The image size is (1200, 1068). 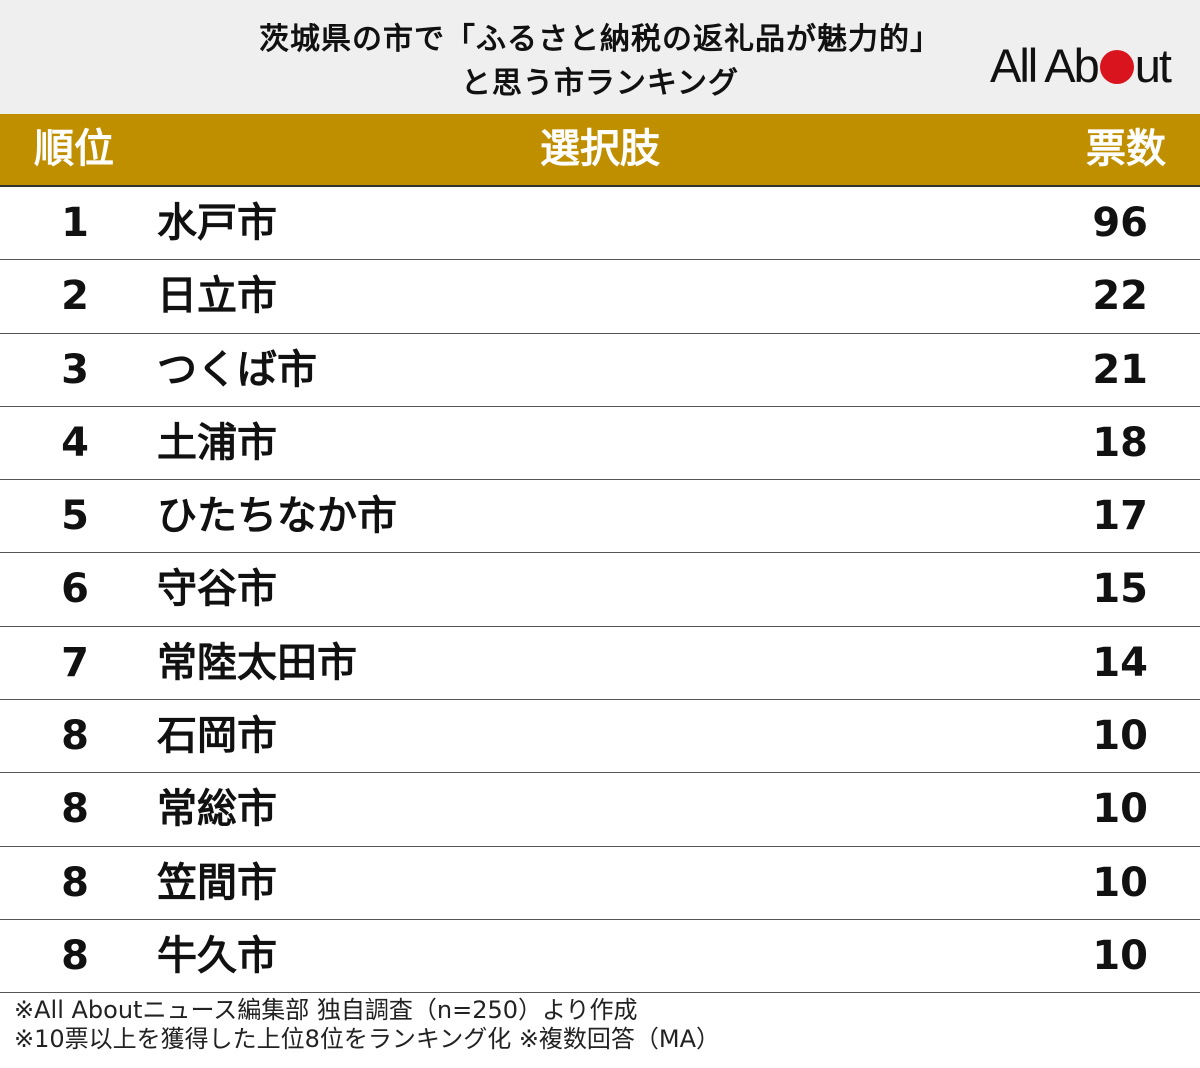 I want to click on rank-cell: 4, so click(x=75, y=442).